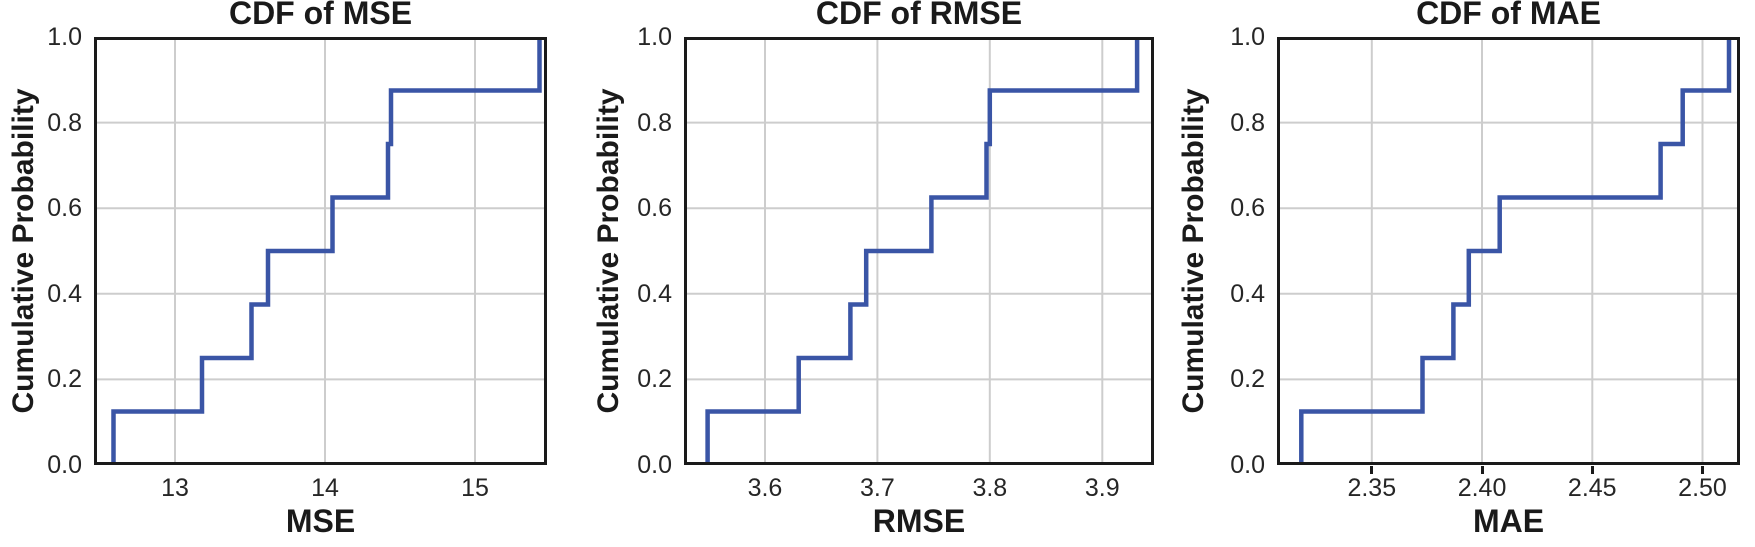  I want to click on x-tick-labels: 3.6 3.7 3.8 3.9, so click(919, 488).